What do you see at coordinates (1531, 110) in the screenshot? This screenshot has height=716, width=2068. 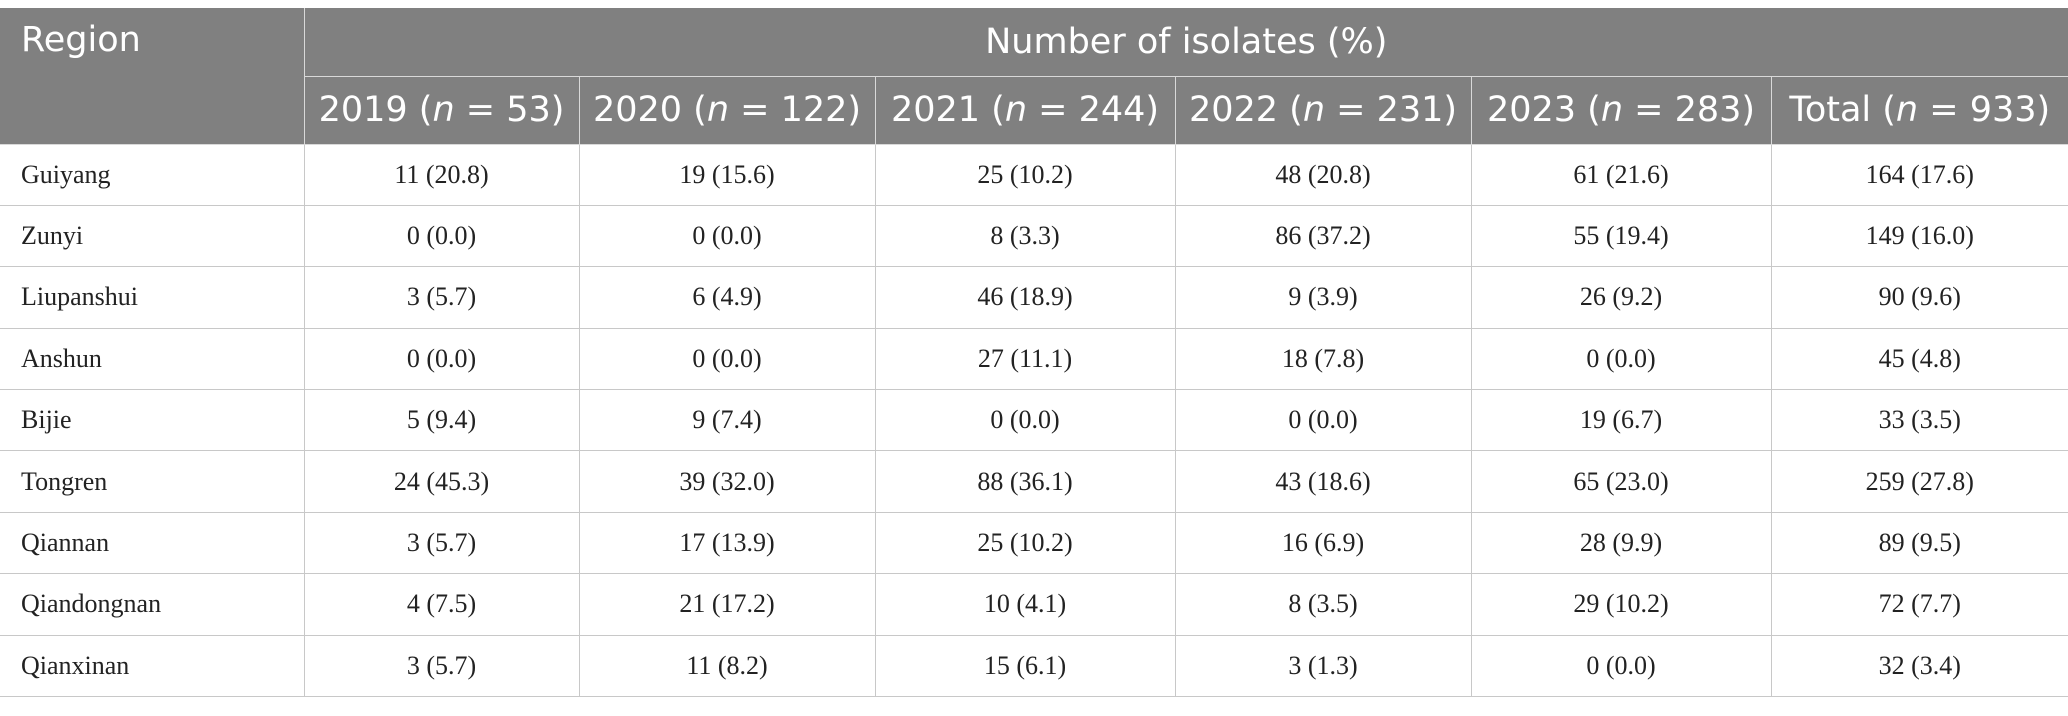 I see `column-year-label: 2023` at bounding box center [1531, 110].